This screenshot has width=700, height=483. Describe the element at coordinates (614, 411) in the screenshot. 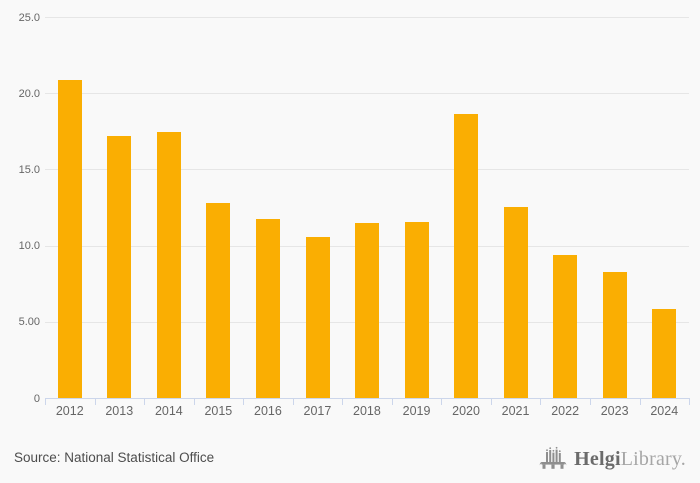

I see `x-axis-tick-label: 2023` at that location.